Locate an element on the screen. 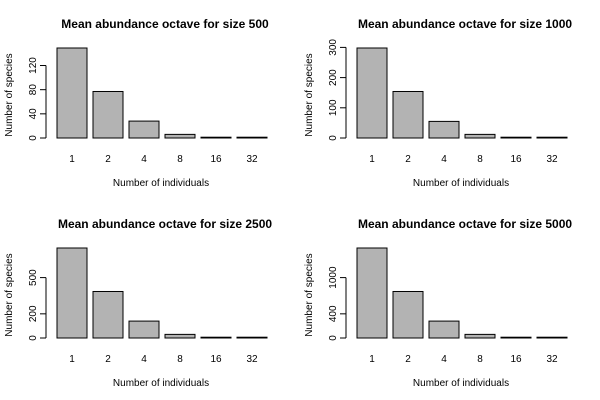 The height and width of the screenshot is (400, 600). chart-title: Mean abundance octave for size 5000 is located at coordinates (465, 224).